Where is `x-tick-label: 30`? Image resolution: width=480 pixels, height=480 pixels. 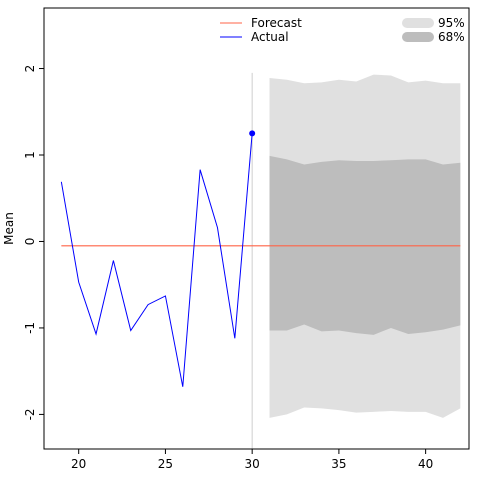
x-tick-label: 30 is located at coordinates (252, 464).